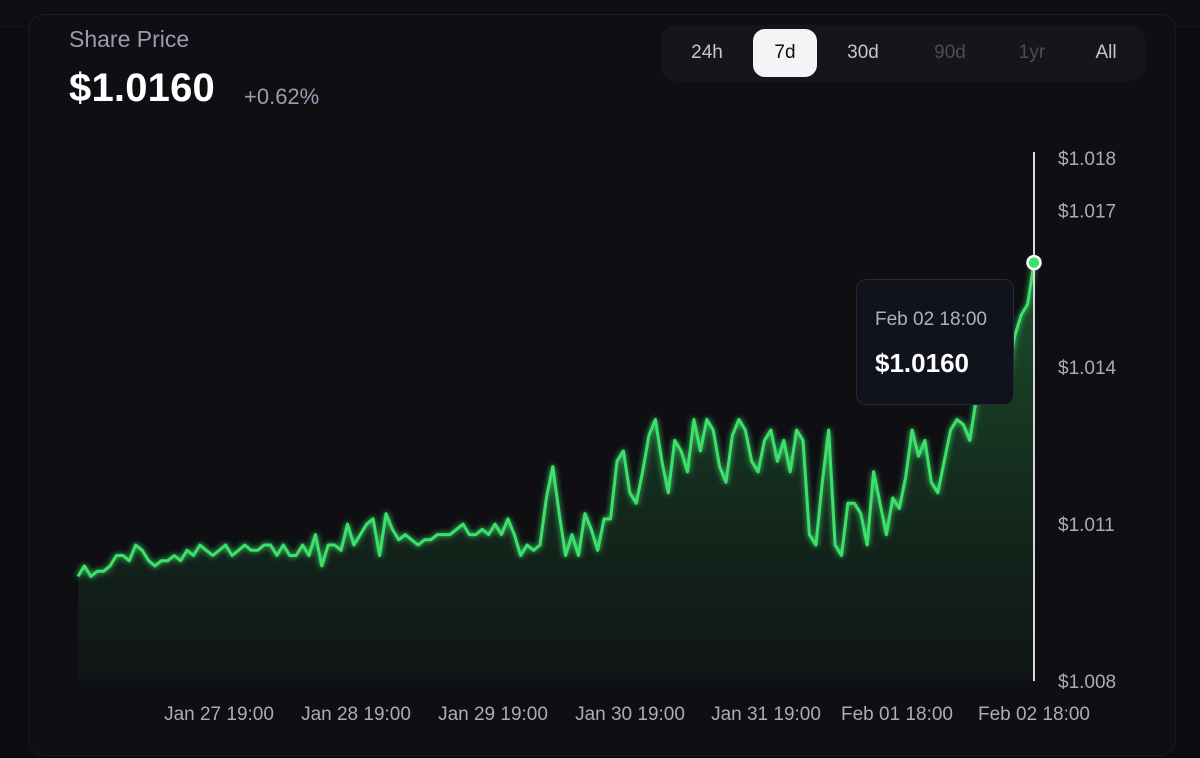 This screenshot has height=758, width=1200. Describe the element at coordinates (1087, 211) in the screenshot. I see `y-tick-label: $1.017` at that location.